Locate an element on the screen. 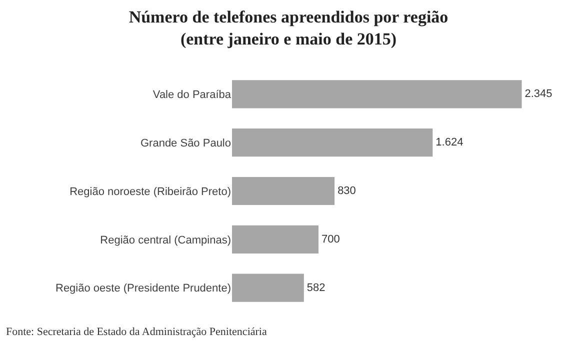 This screenshot has width=577, height=346. data-label: 2.345 is located at coordinates (538, 94).